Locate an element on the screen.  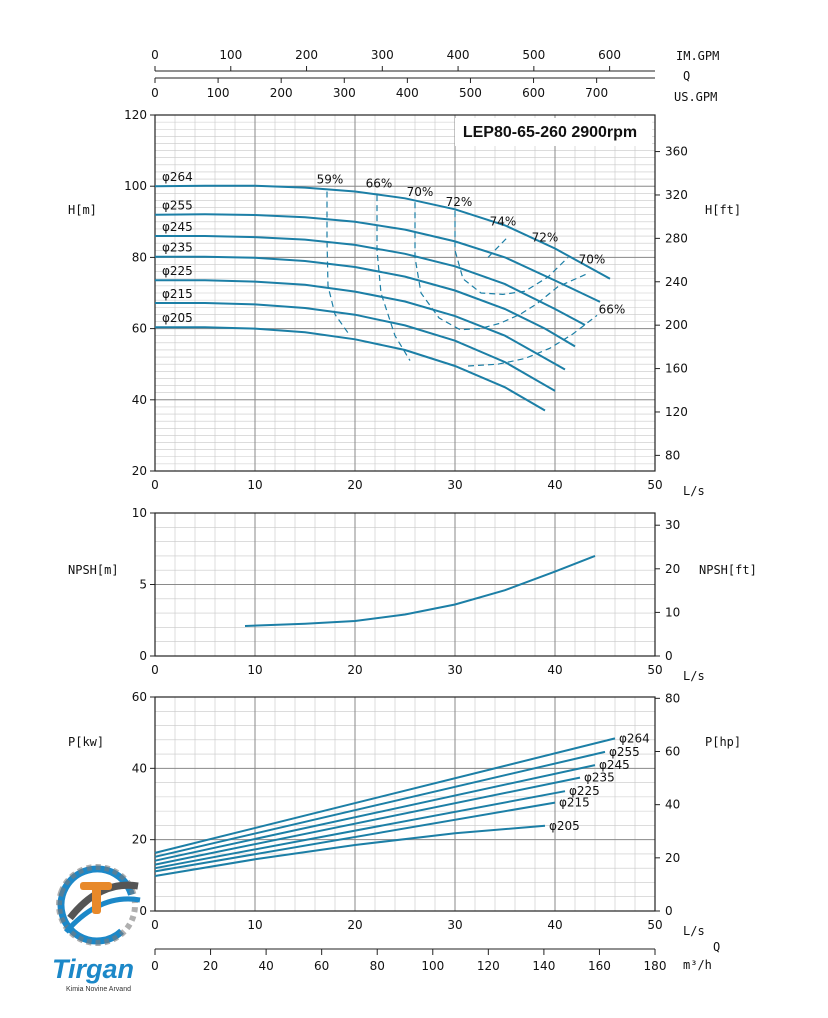
efficiency-label: 72% is located at coordinates (545, 238).